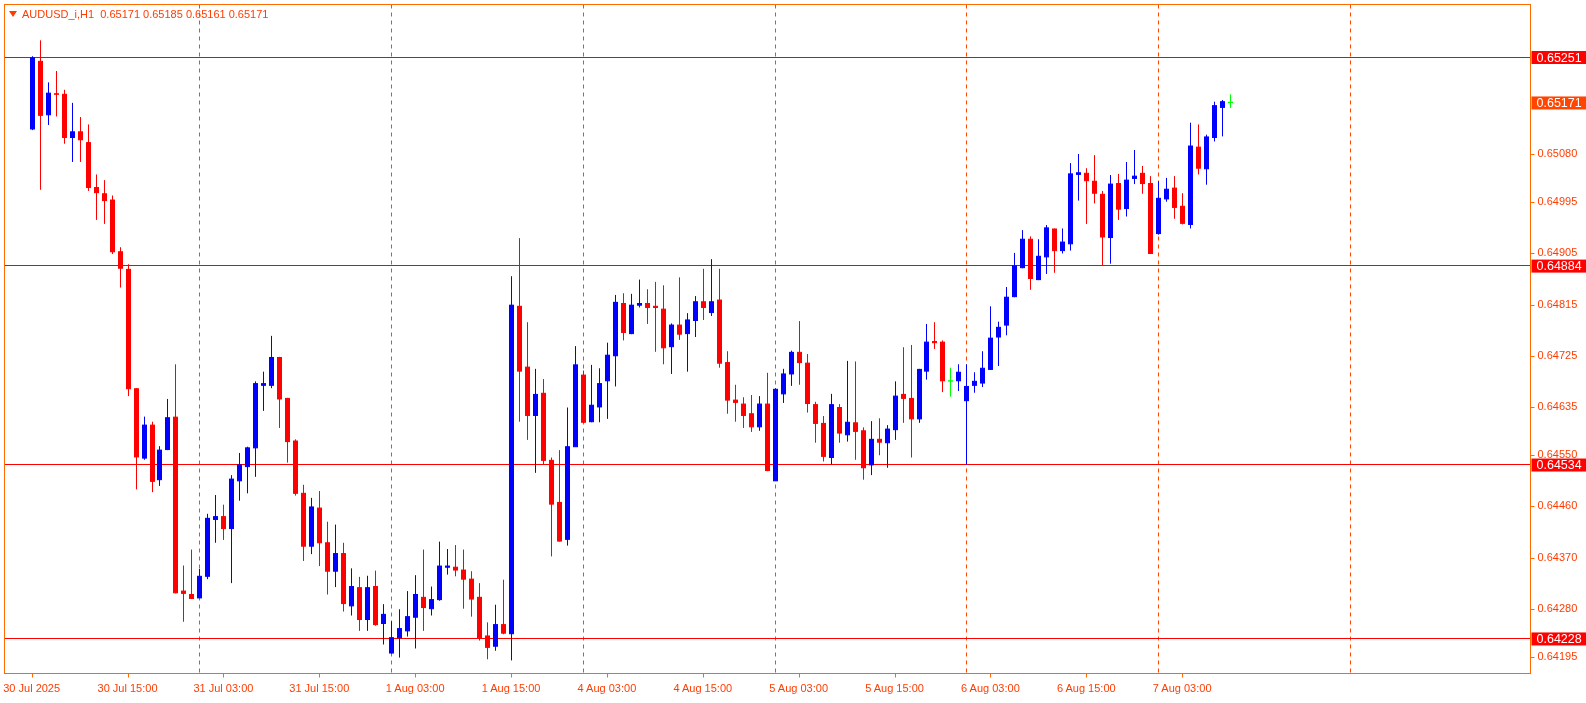  Describe the element at coordinates (1182, 687) in the screenshot. I see `x-tick-label: 7 Aug 03:00` at that location.